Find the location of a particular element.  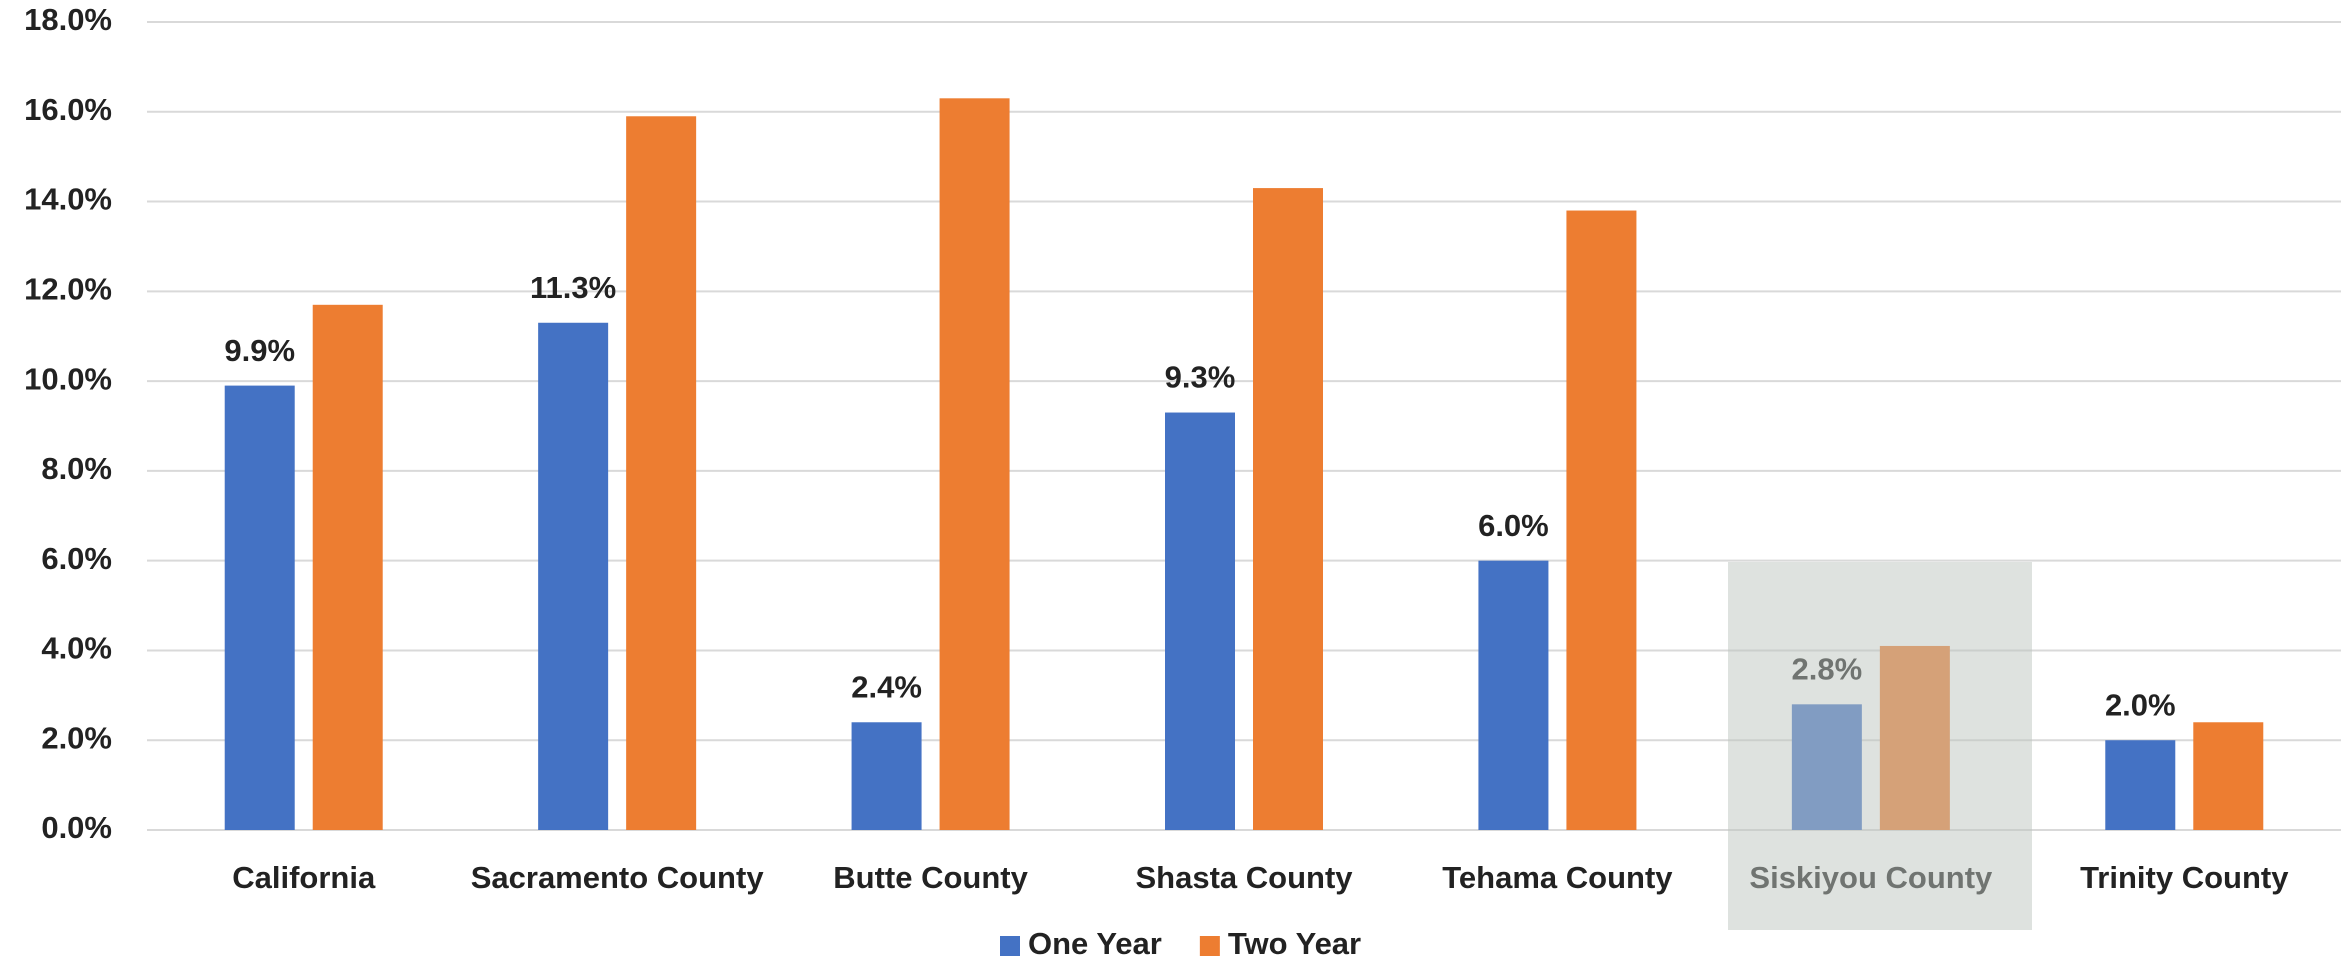

data-label: 9.9% is located at coordinates (259, 350).